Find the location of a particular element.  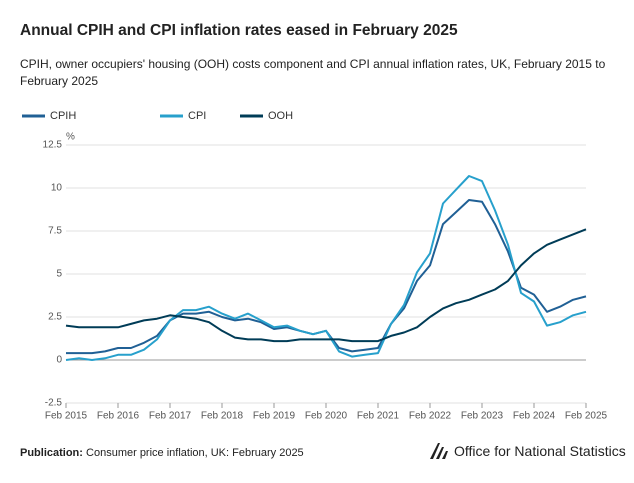

x-tick-label: Feb 2019 is located at coordinates (274, 416).